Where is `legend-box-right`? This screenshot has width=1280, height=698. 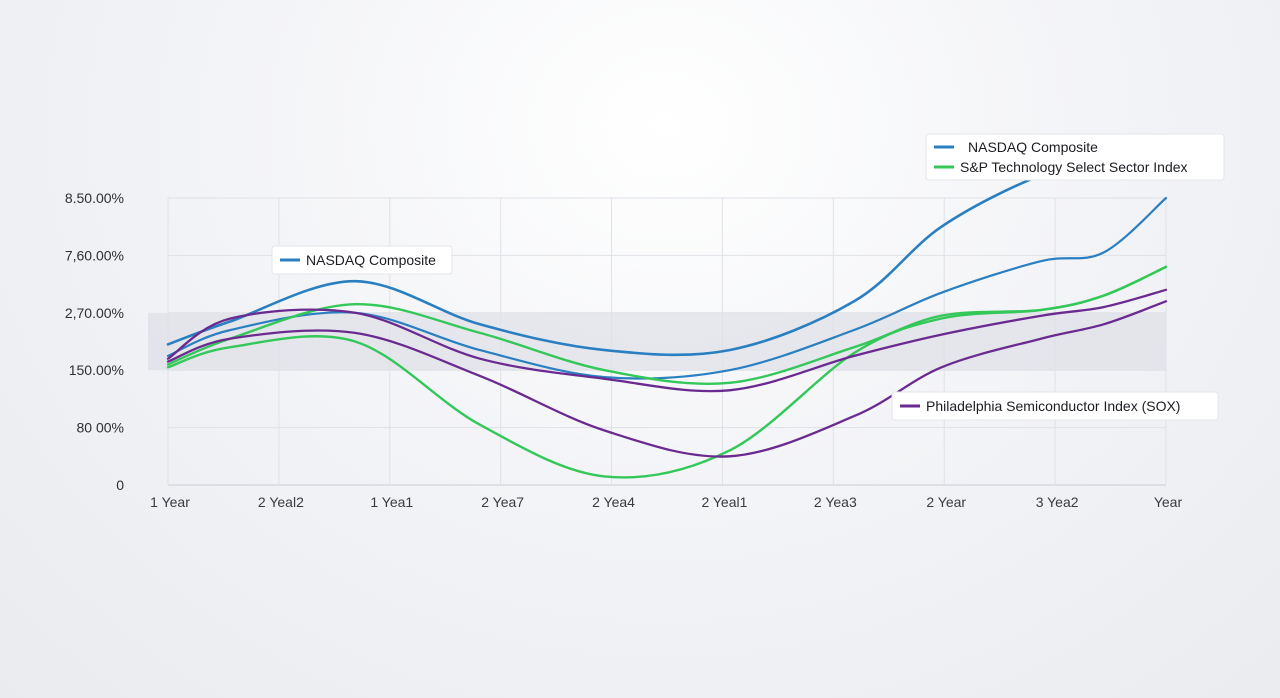 legend-box-right is located at coordinates (1055, 406).